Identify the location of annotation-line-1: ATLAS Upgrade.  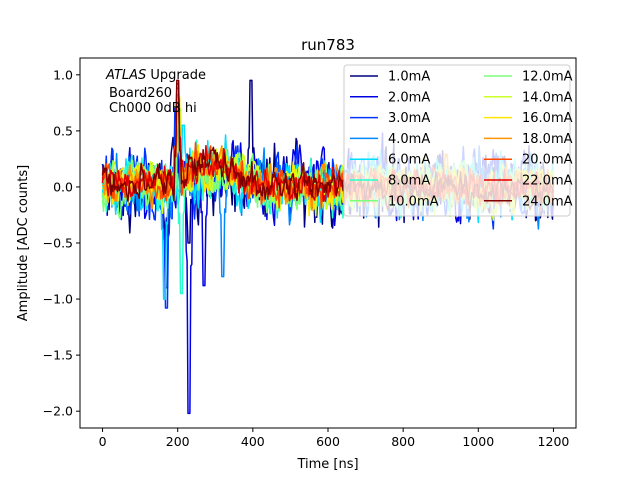
(155, 75).